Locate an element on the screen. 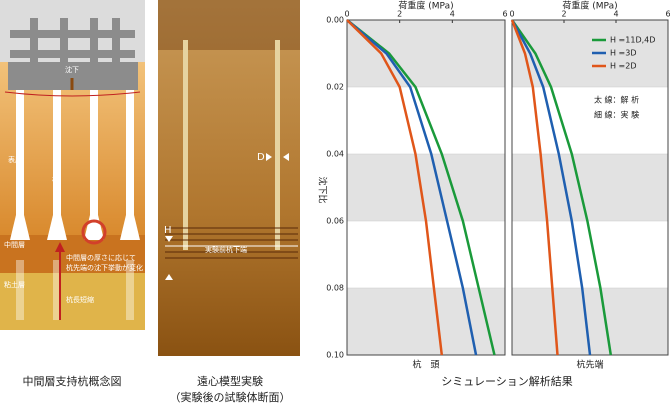 The width and height of the screenshot is (670, 404). panel-label: 杭 頭 is located at coordinates (425, 365).